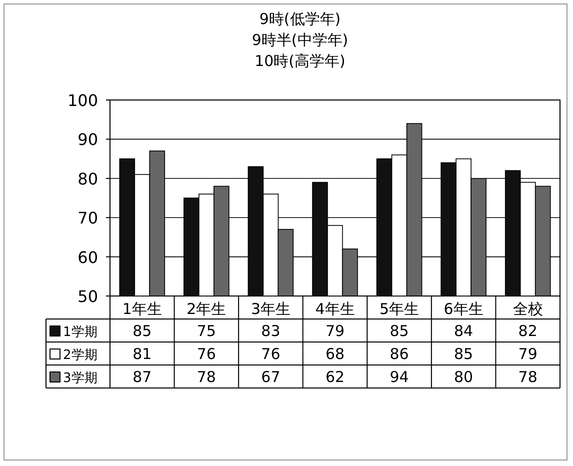  What do you see at coordinates (464, 309) in the screenshot?
I see `x-tick-label: 6年生` at bounding box center [464, 309].